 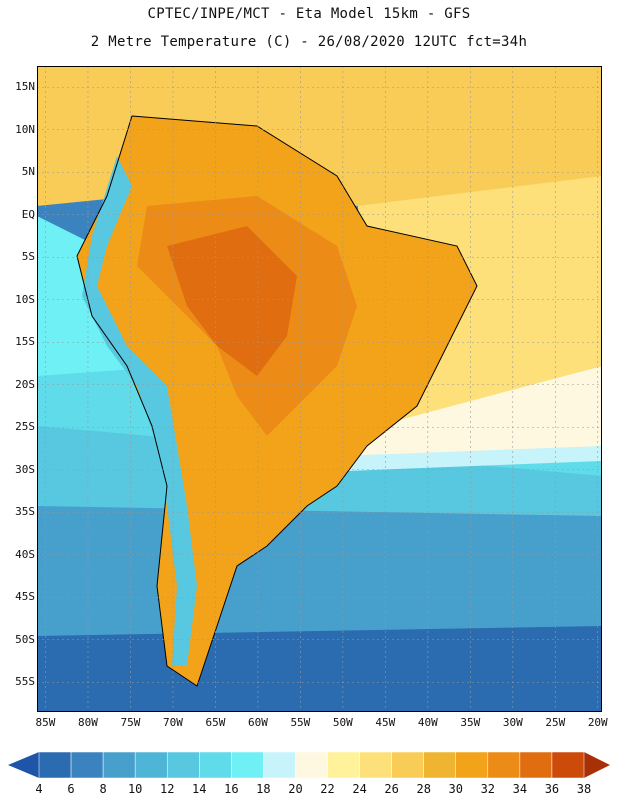 I want to click on longitude-label: 40W, so click(x=427, y=722).